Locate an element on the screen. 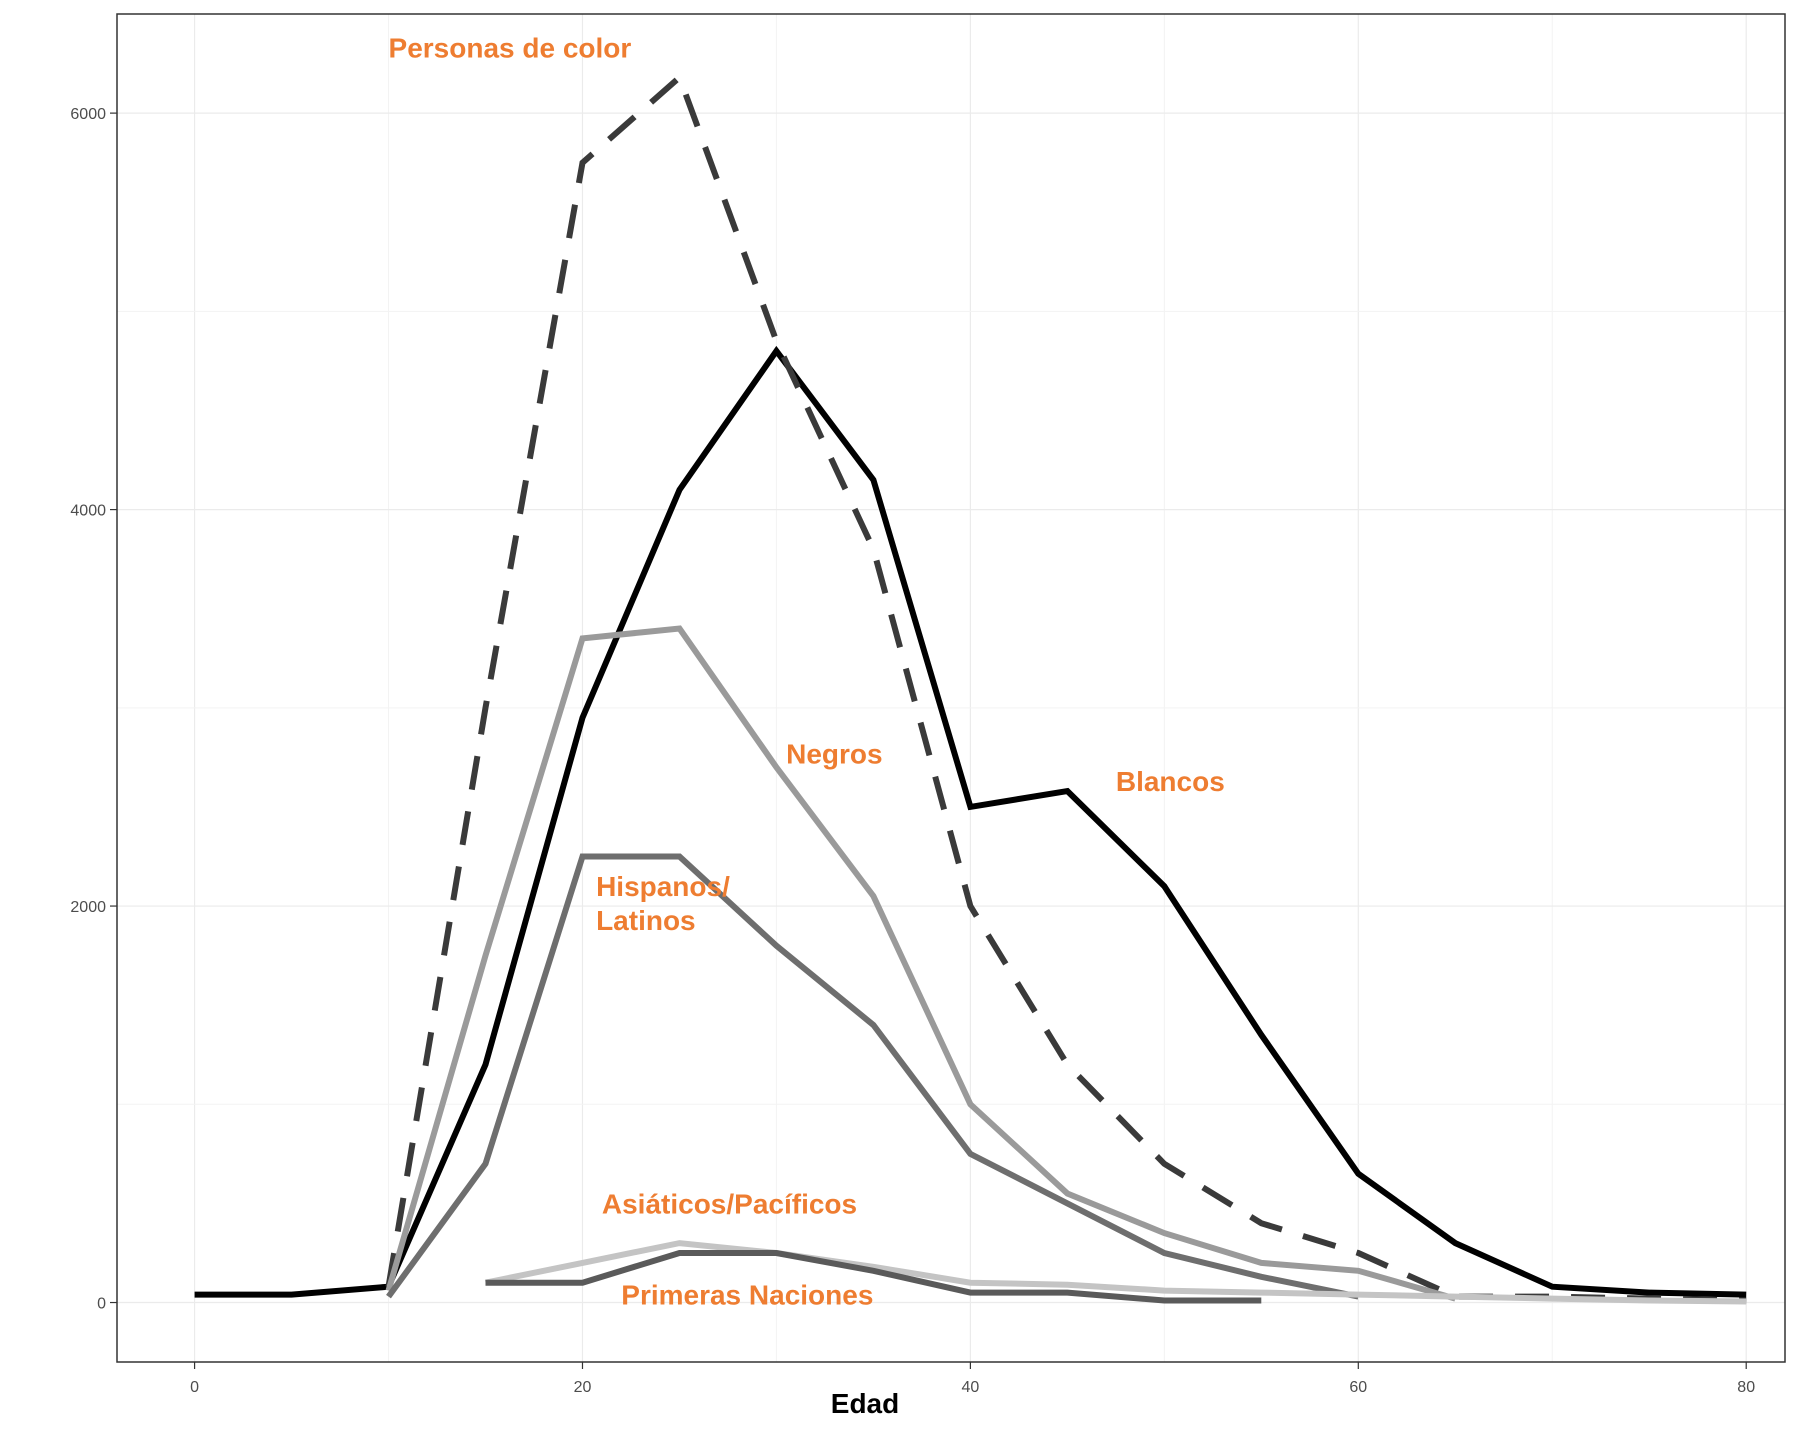  x-tick-label: 0 is located at coordinates (194, 1387).